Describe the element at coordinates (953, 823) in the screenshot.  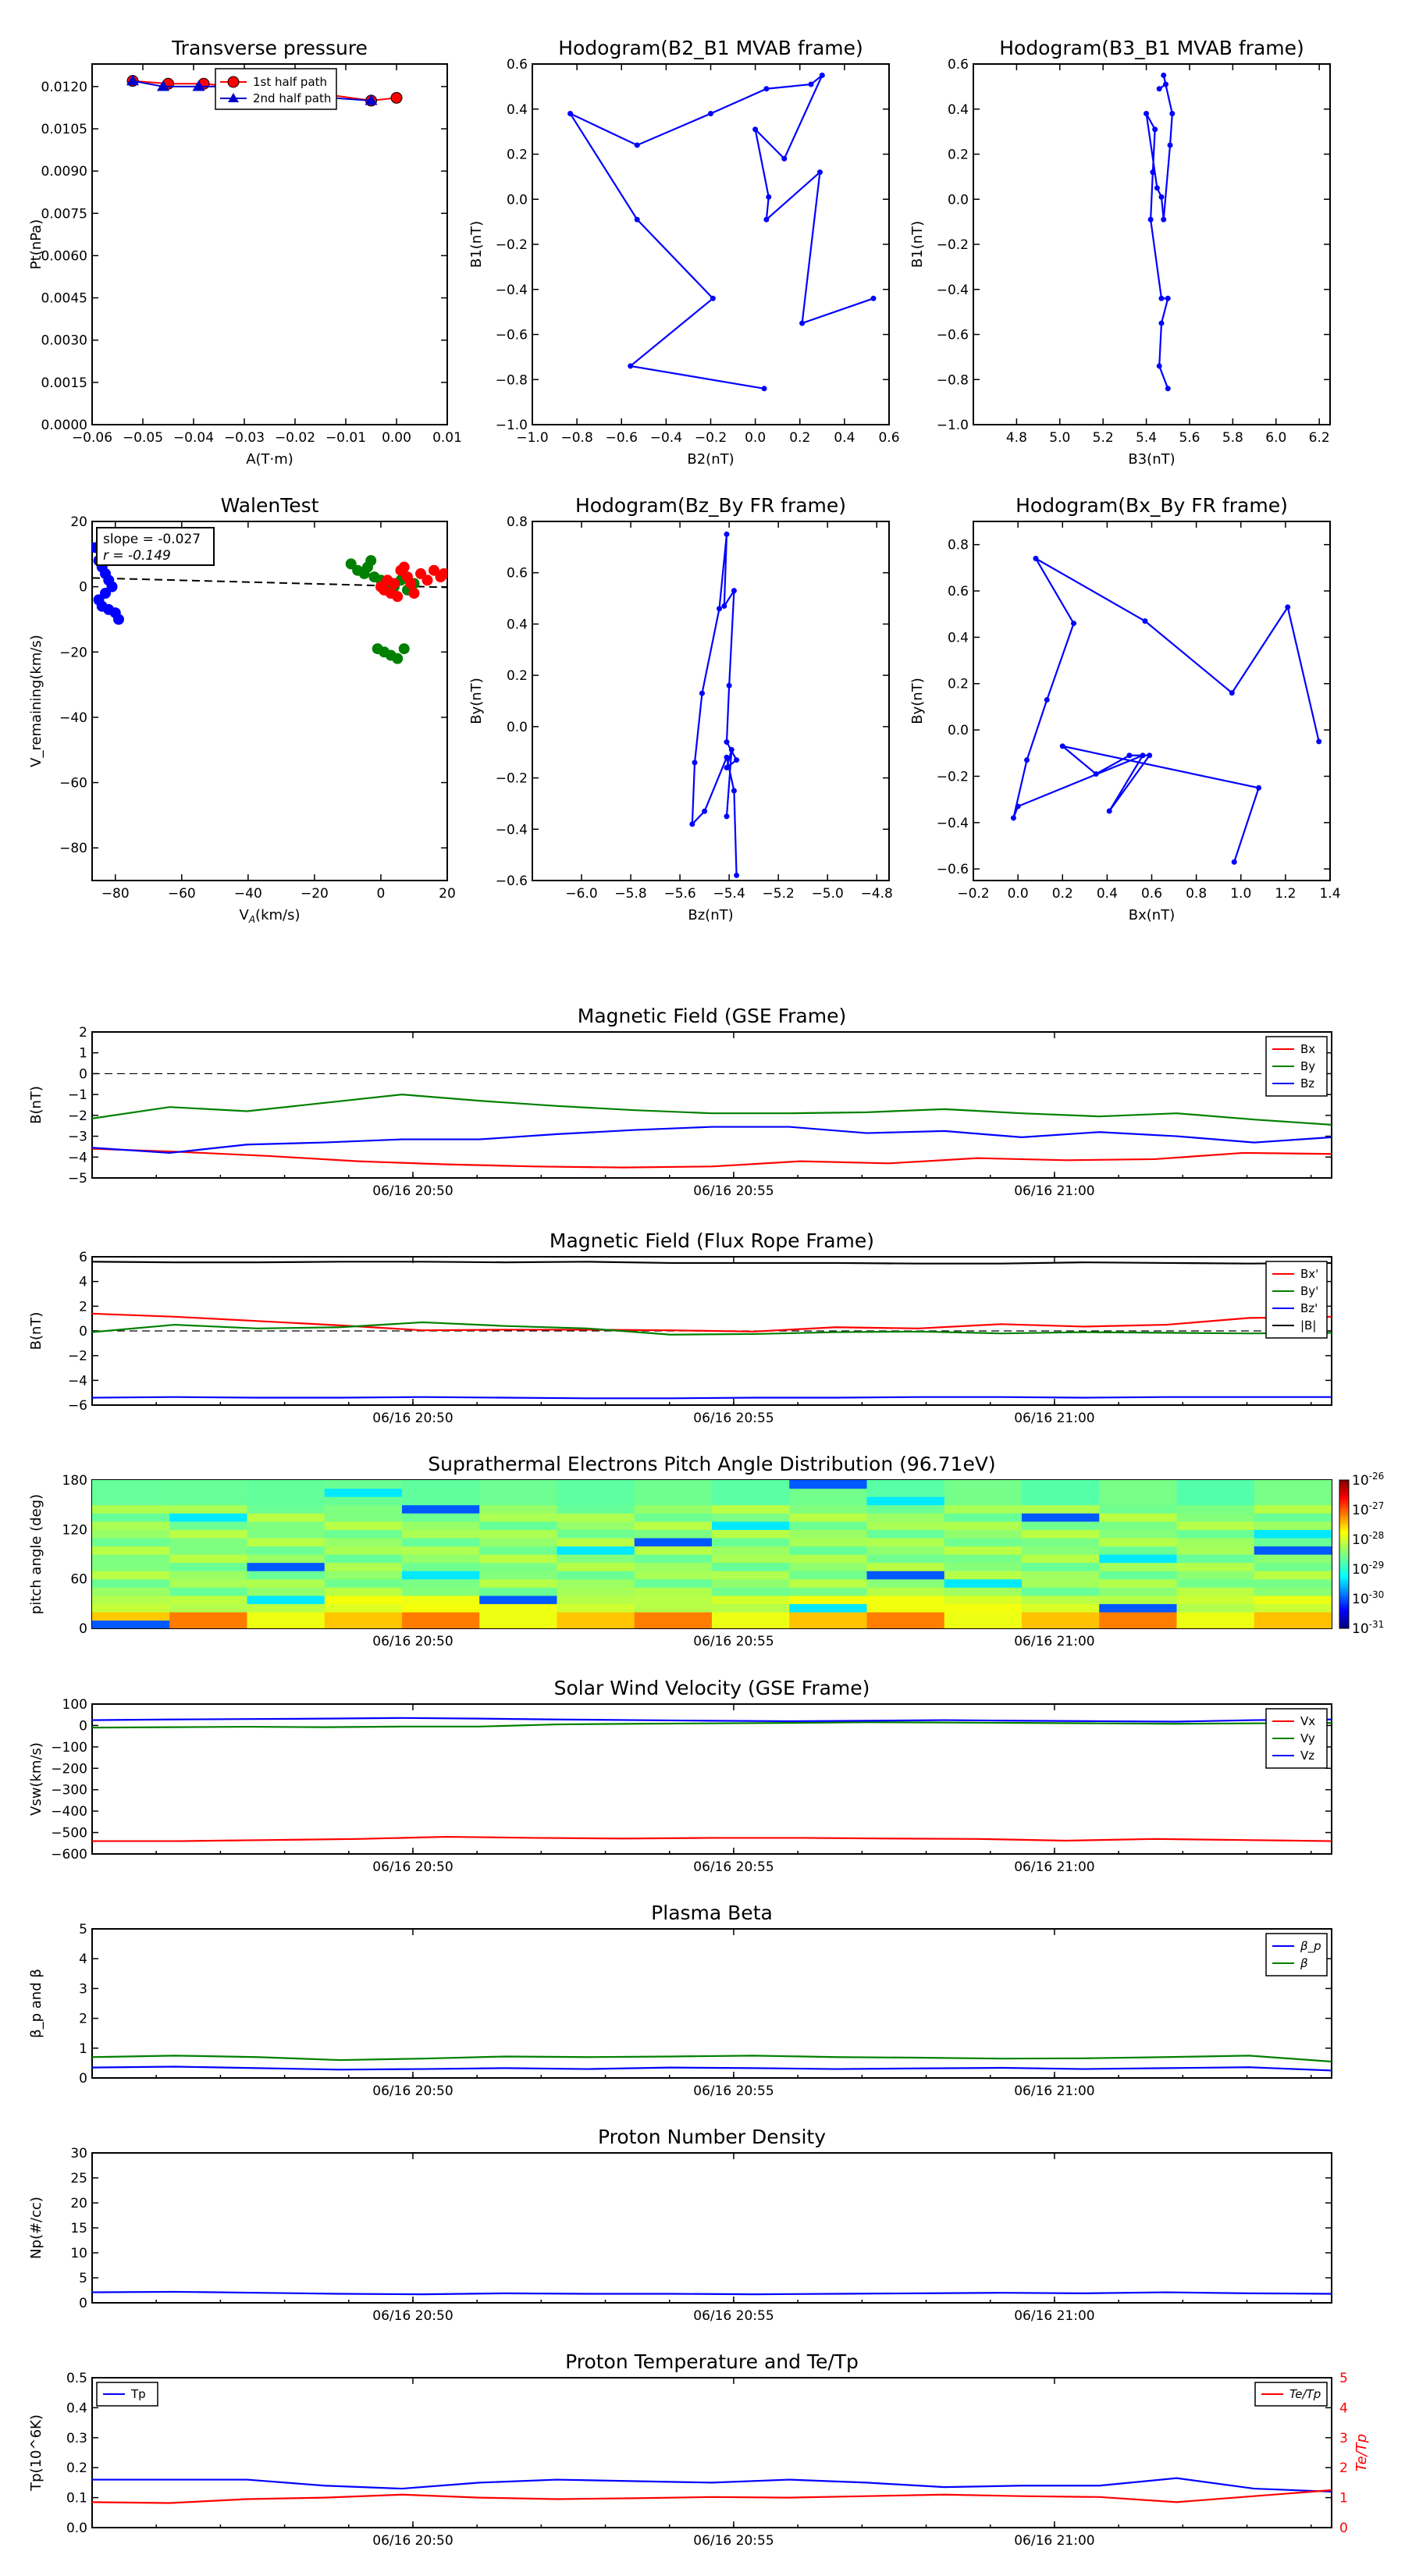
I see `y-tick-label: −0.4` at that location.